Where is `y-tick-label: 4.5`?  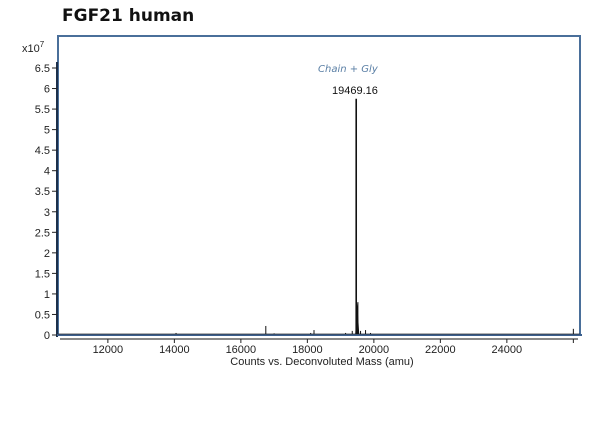 y-tick-label: 4.5 is located at coordinates (42, 151).